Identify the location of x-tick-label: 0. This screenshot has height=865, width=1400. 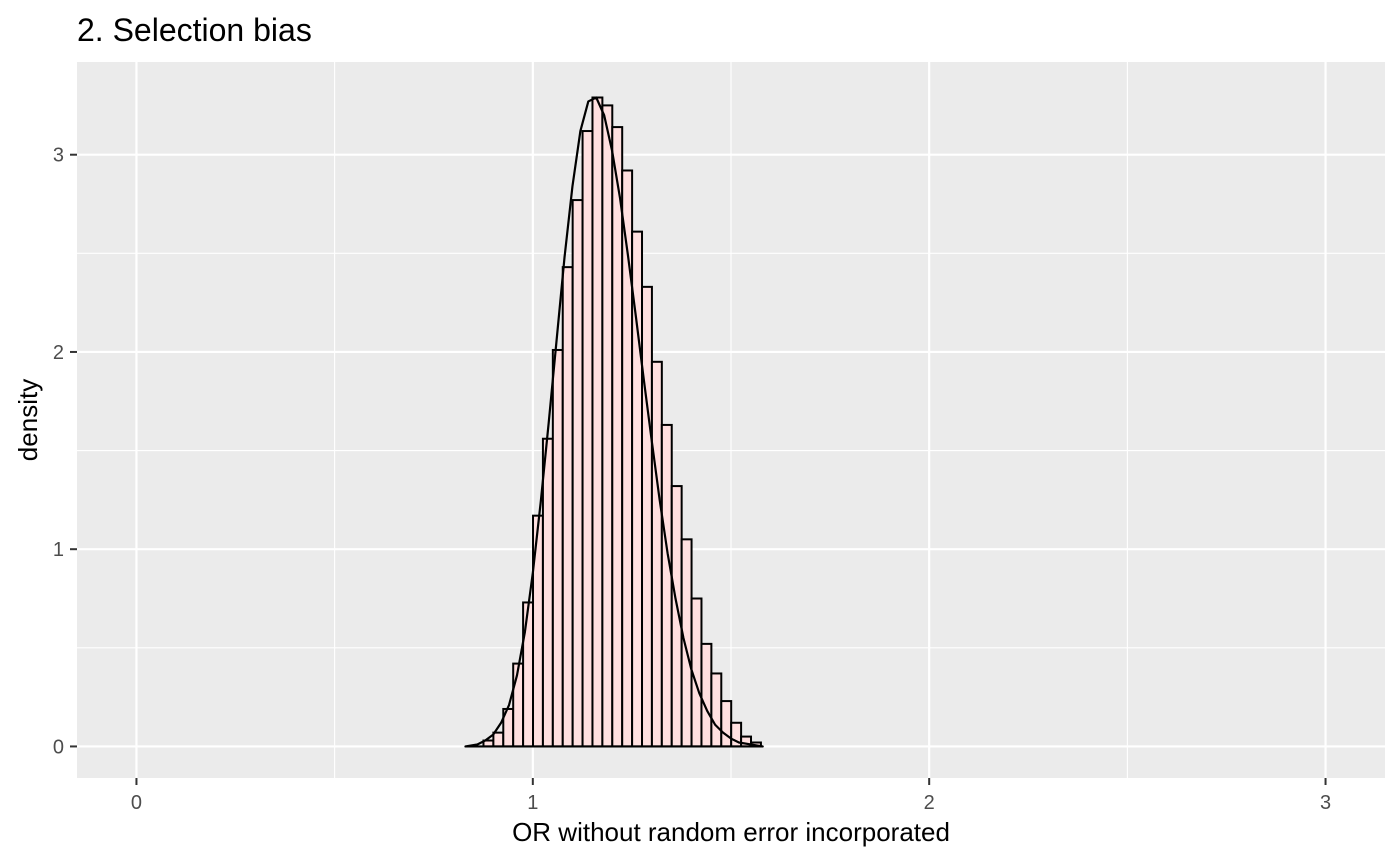
(136, 803).